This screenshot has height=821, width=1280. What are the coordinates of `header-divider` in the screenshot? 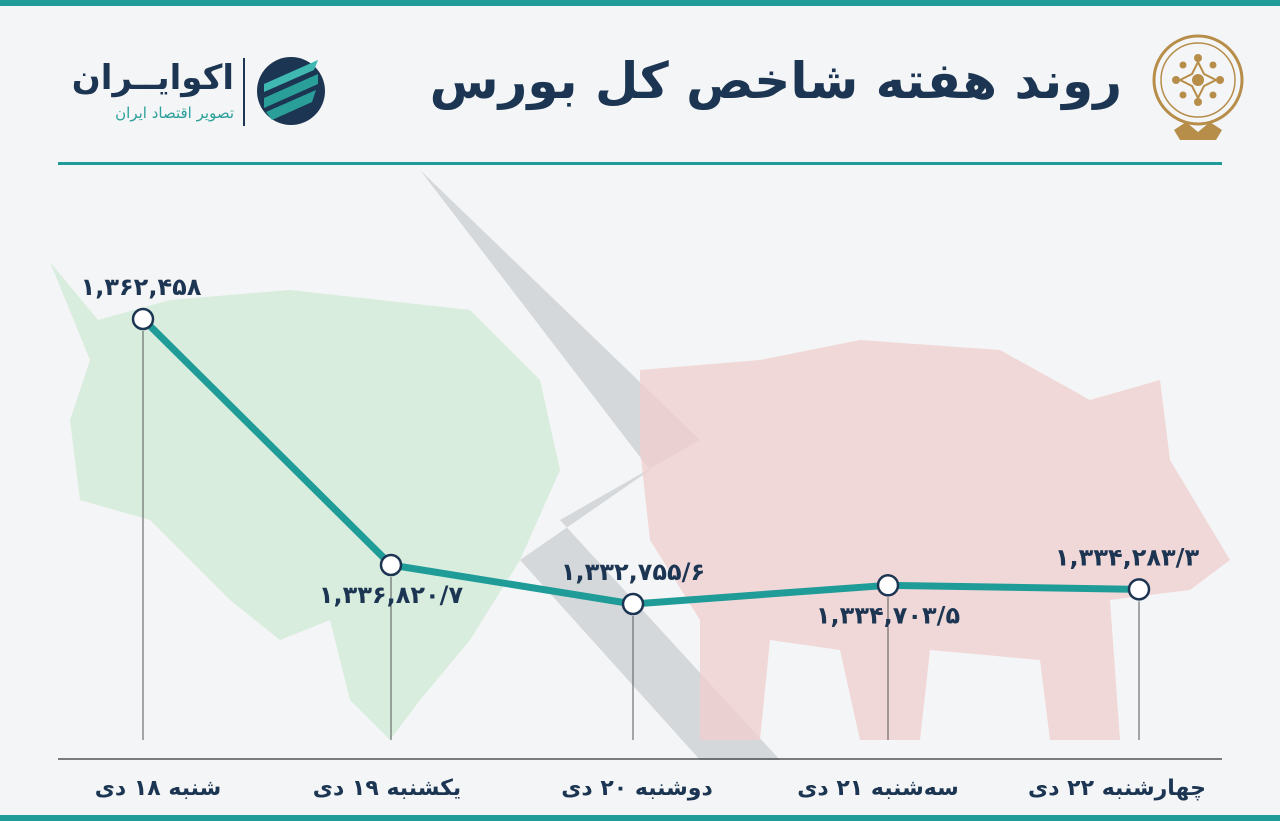 It's located at (640, 163).